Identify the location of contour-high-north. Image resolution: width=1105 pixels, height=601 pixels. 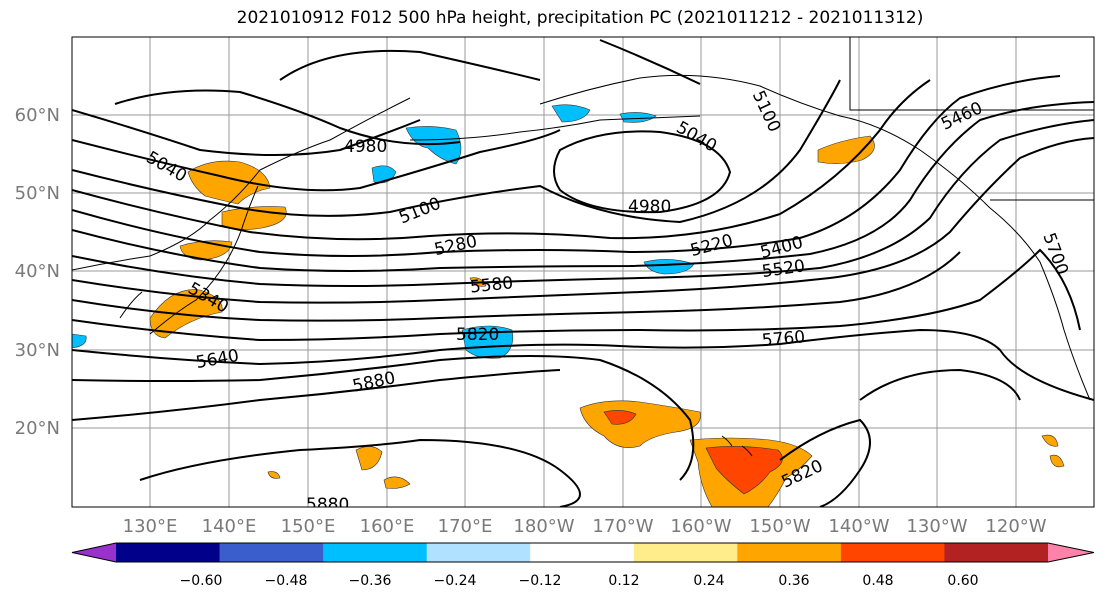
(490, 62).